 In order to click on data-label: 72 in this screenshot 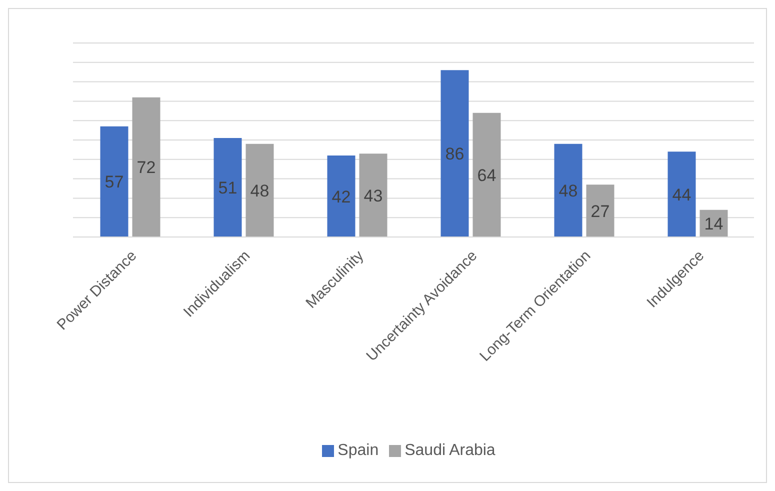, I will do `click(146, 168)`.